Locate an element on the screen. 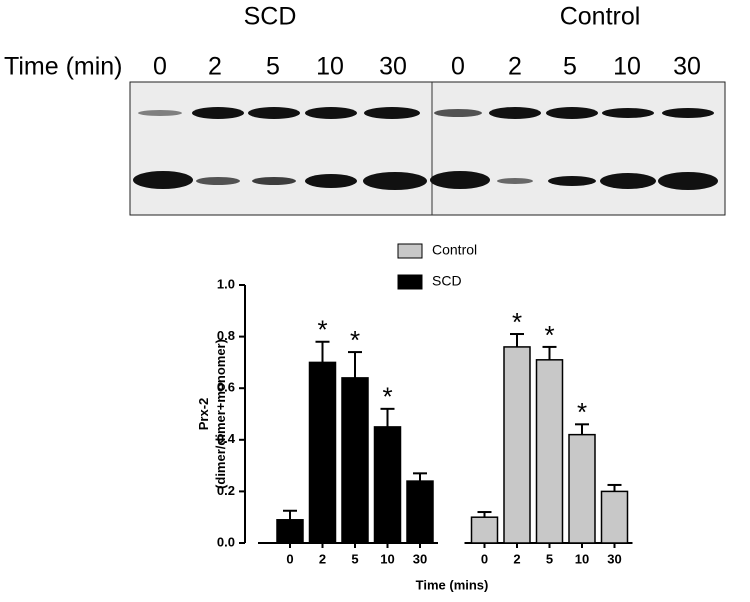 This screenshot has width=750, height=602. x-axis-label: Time (mins) is located at coordinates (452, 584).